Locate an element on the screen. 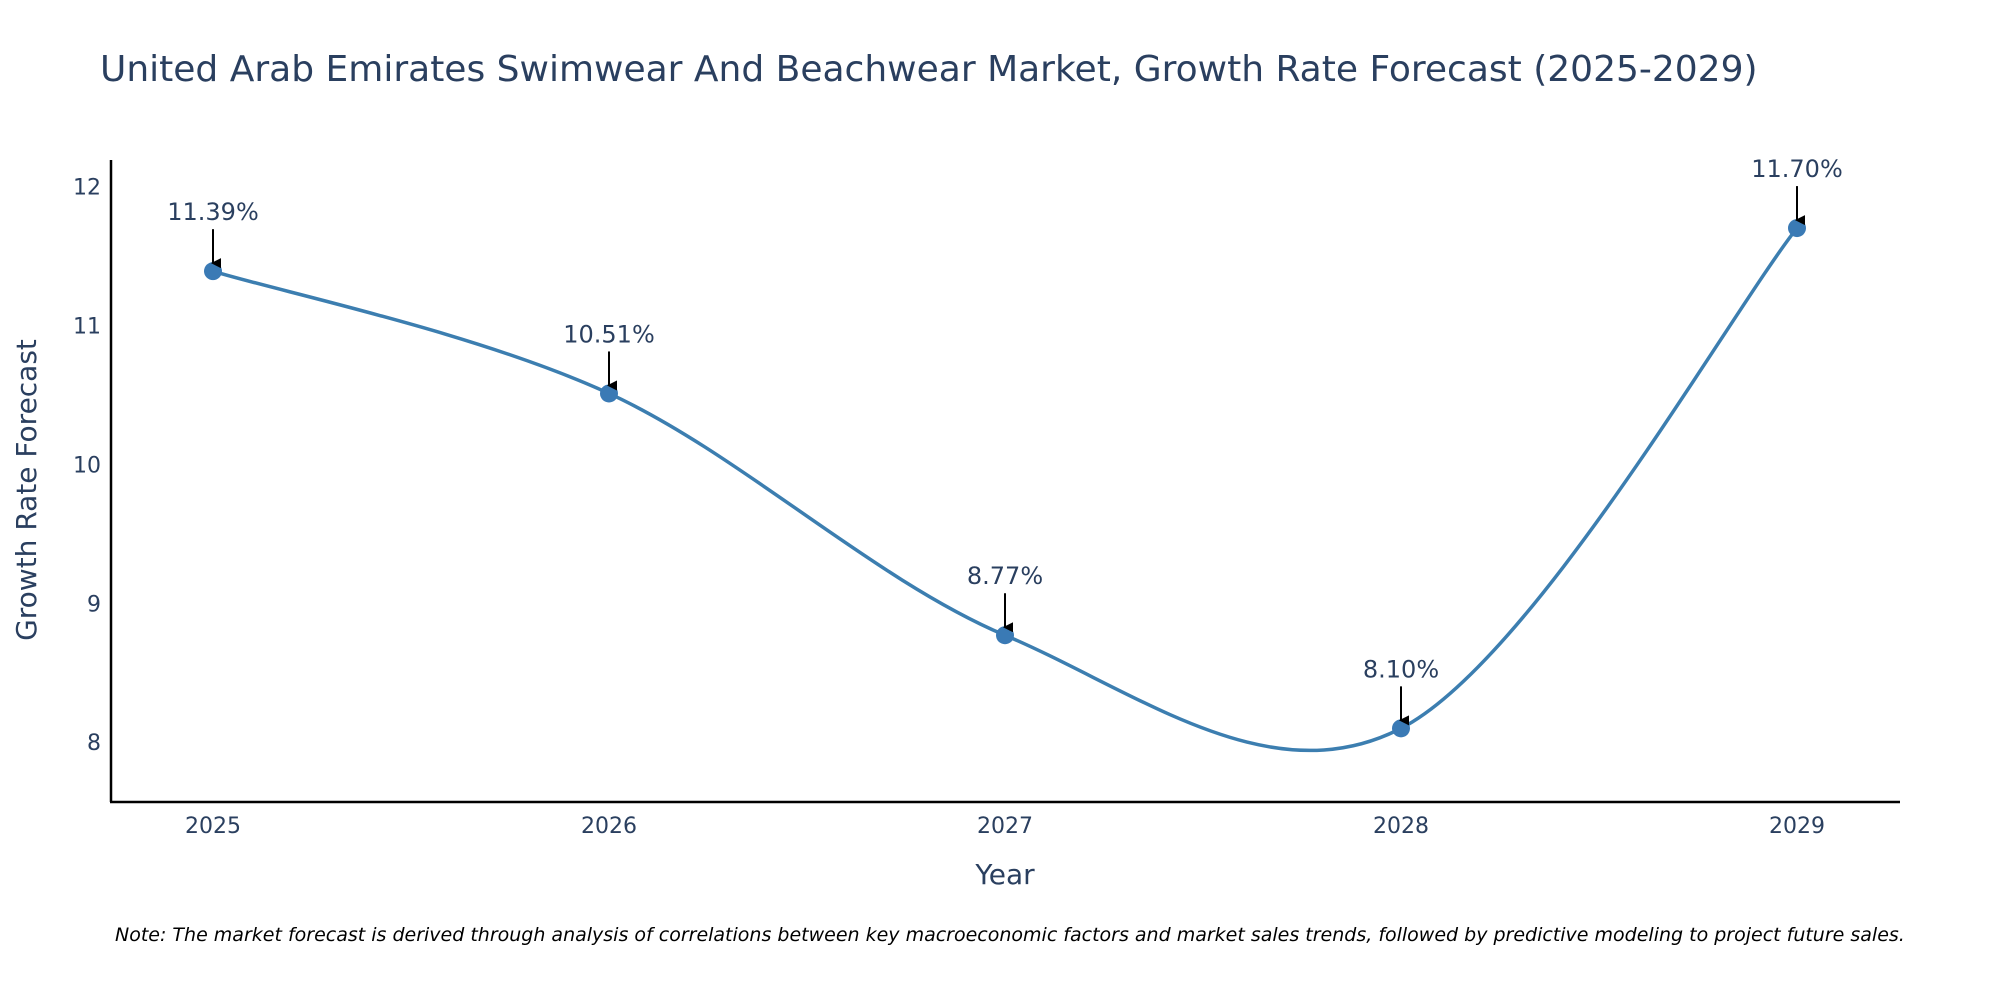  y-tick-label: 9 is located at coordinates (94, 604).